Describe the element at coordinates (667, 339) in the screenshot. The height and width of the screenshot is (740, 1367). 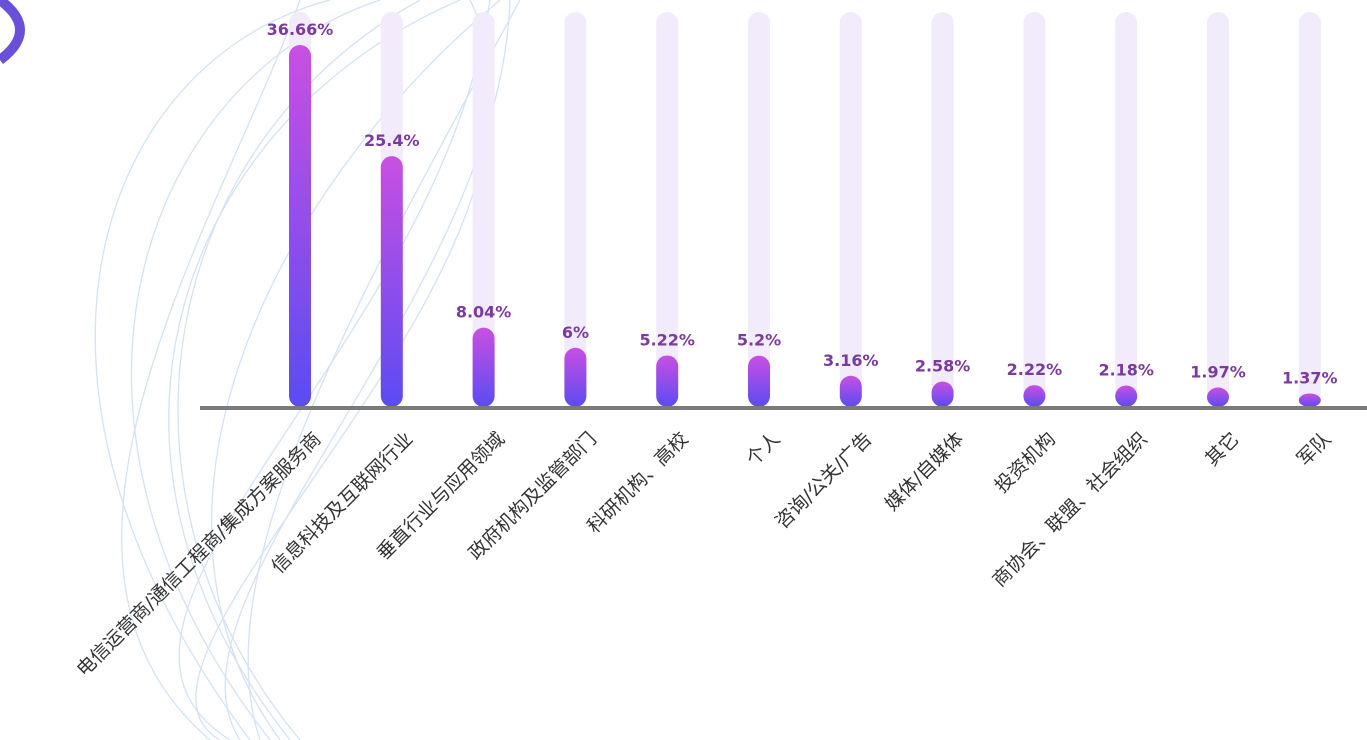
I see `value-label: 5.22%` at that location.